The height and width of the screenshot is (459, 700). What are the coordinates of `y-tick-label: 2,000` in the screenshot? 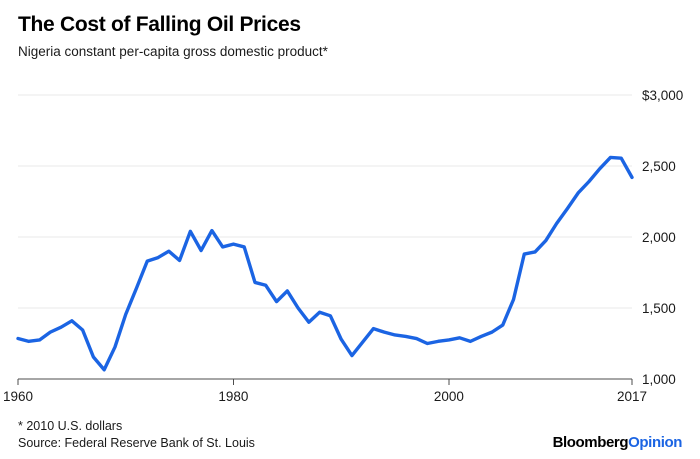 It's located at (659, 237).